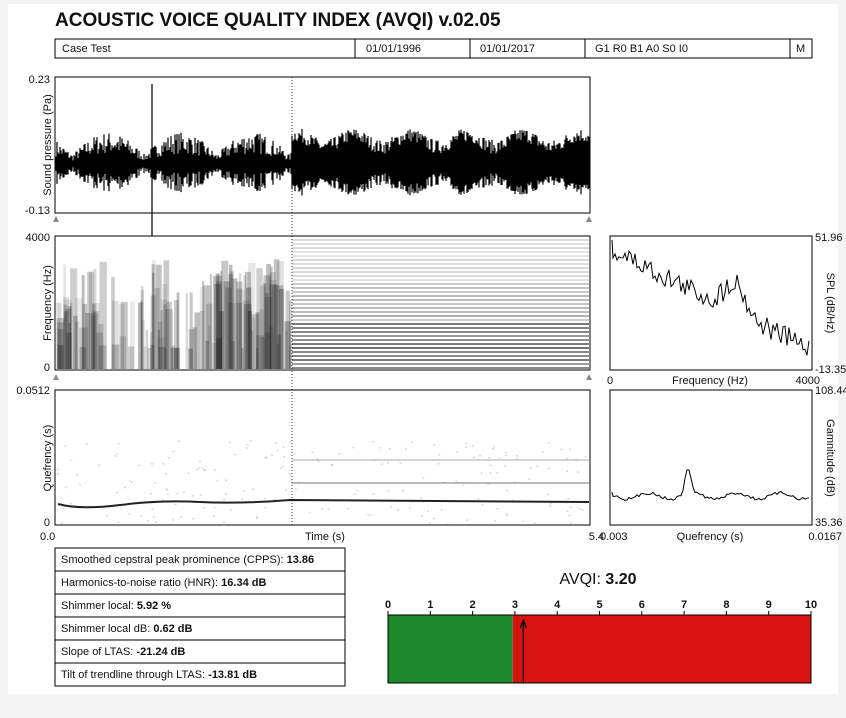 The image size is (846, 718). What do you see at coordinates (433, 48) in the screenshot?
I see `info-box` at bounding box center [433, 48].